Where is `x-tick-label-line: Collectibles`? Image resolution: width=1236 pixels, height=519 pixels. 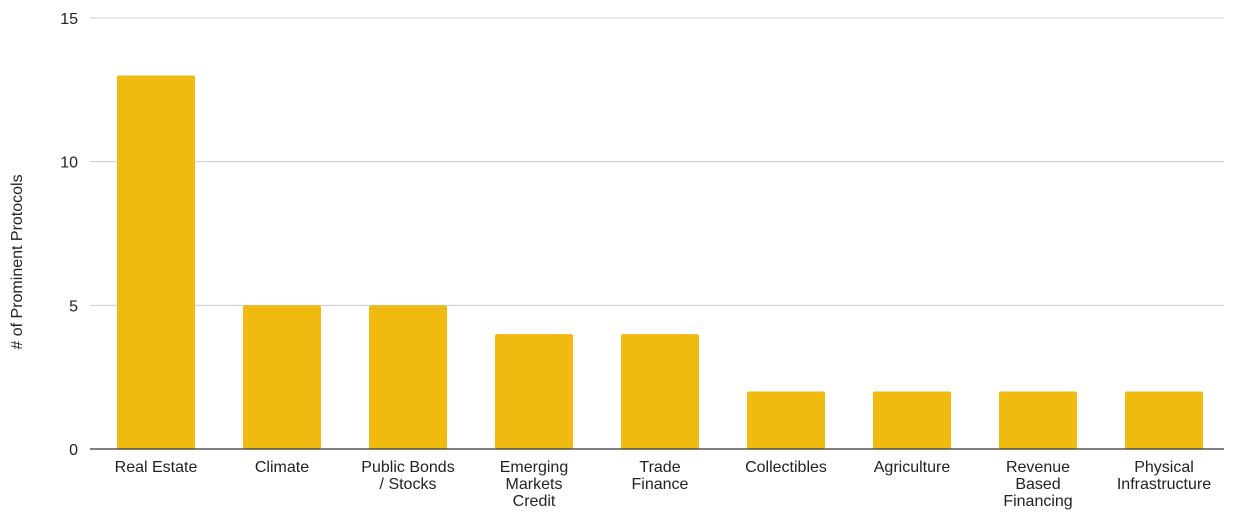 x-tick-label-line: Collectibles is located at coordinates (786, 467).